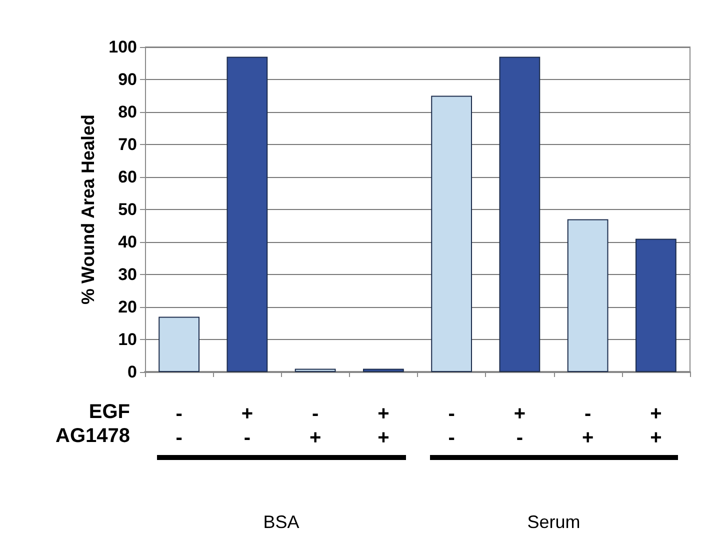  I want to click on y-tick-label: 50, so click(127, 209).